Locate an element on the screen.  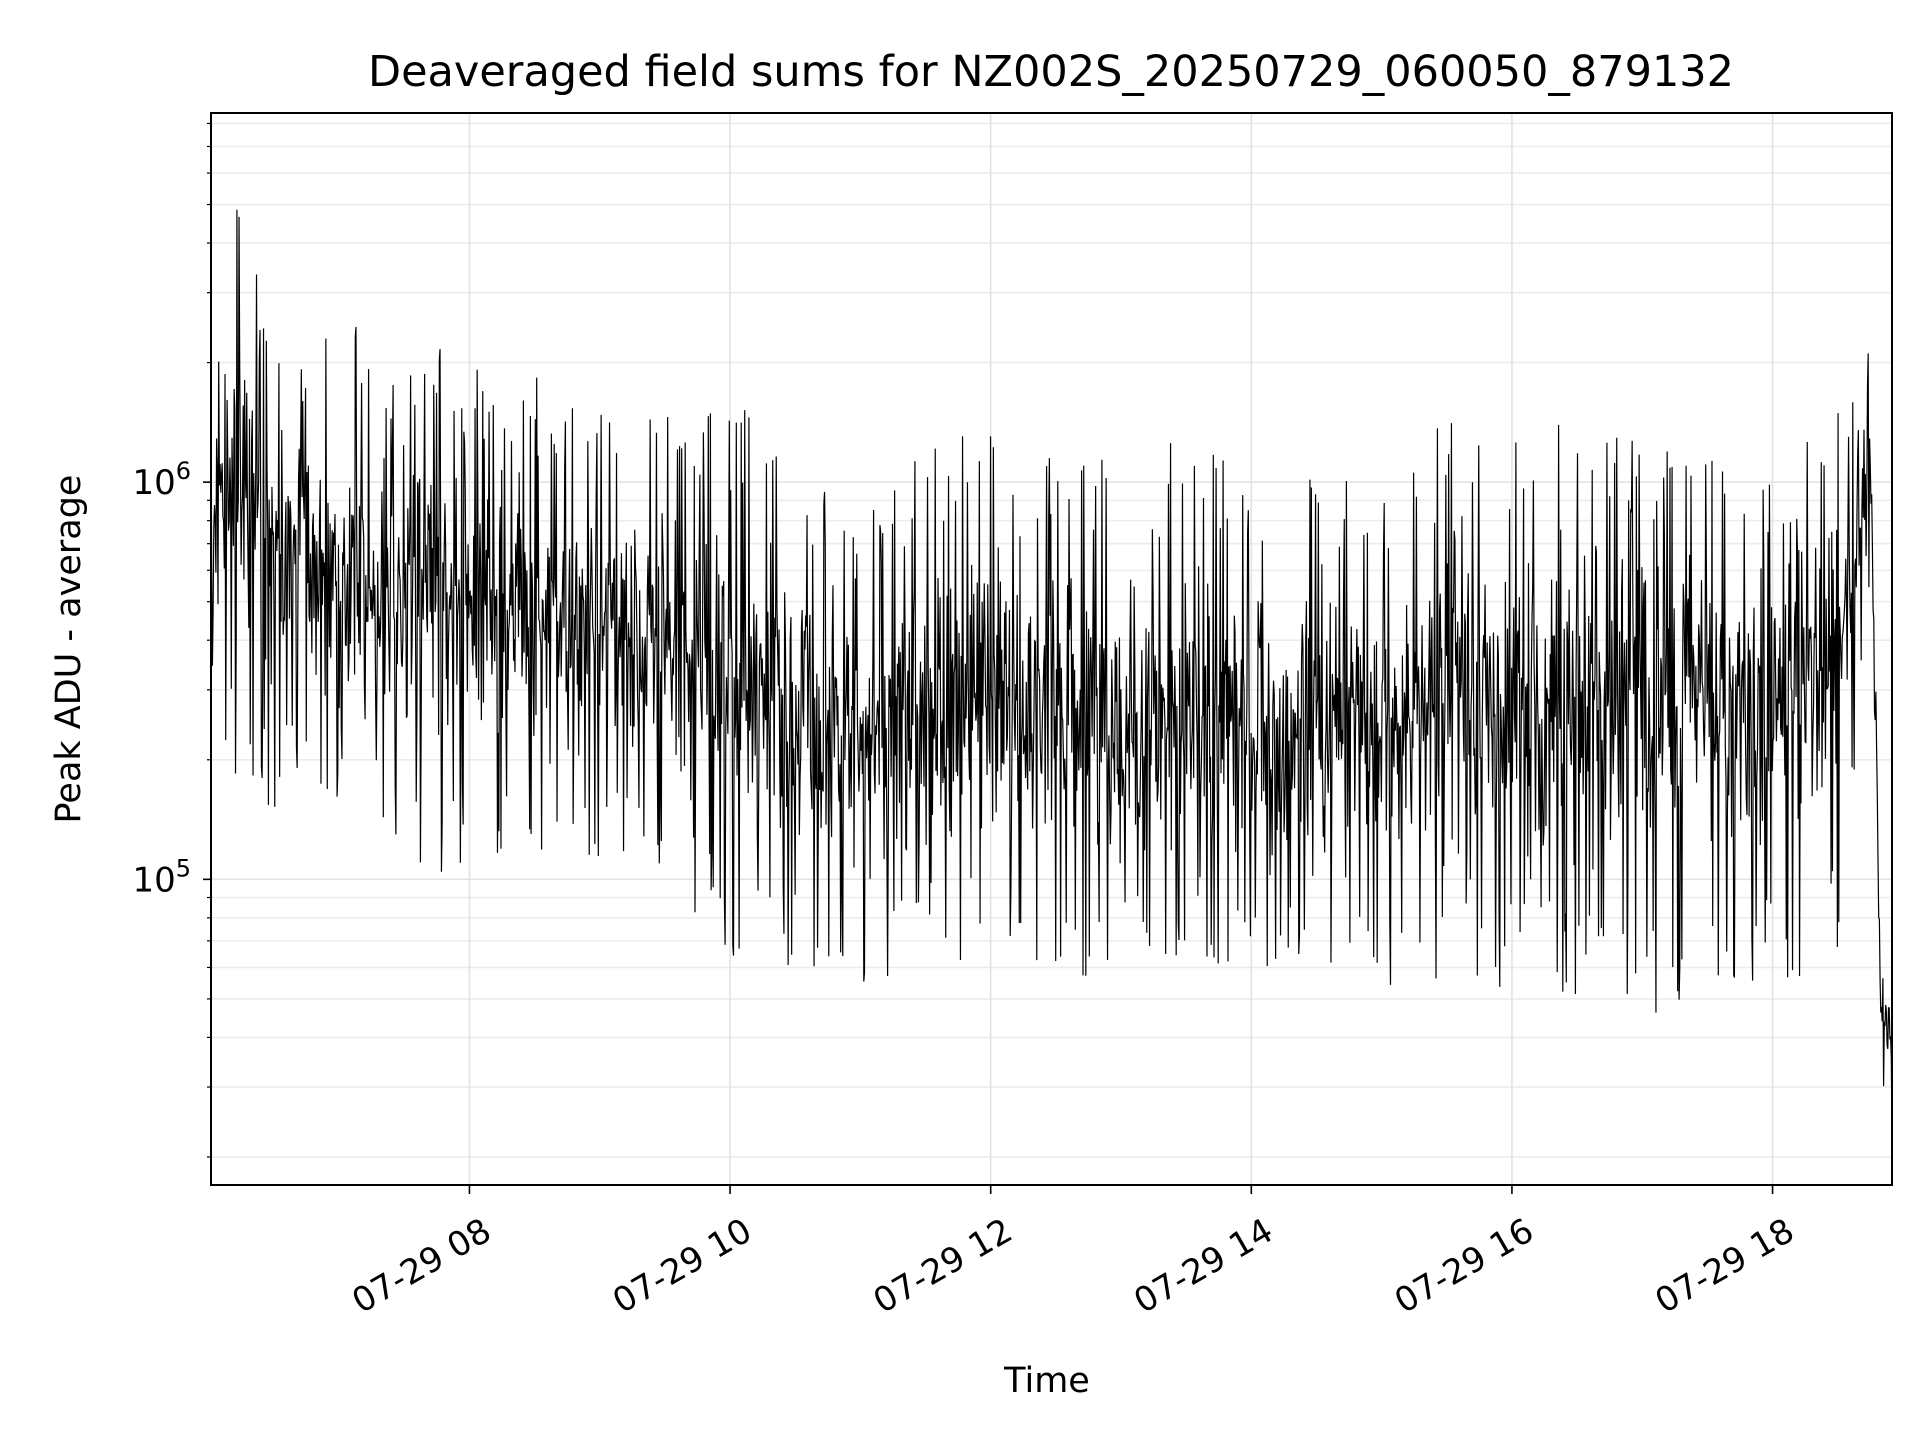
y-tick-label: 10⁵ is located at coordinates (161, 877).